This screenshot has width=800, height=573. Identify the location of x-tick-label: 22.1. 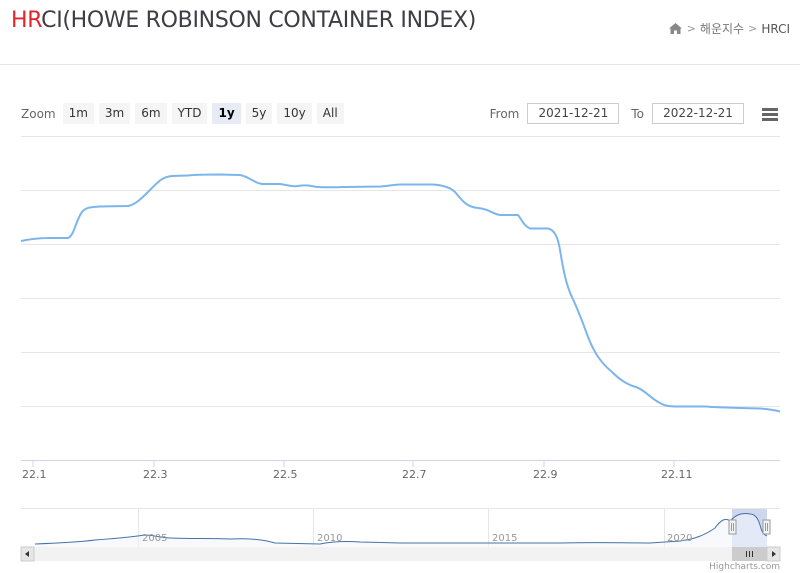
(34, 474).